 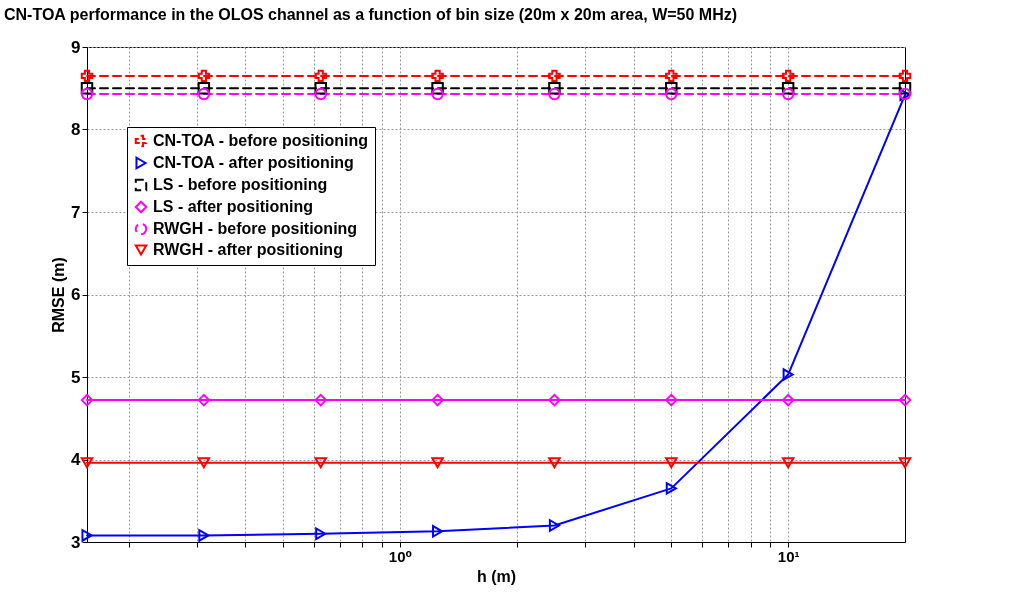 I want to click on x-axis-title: h (m), so click(x=496, y=576).